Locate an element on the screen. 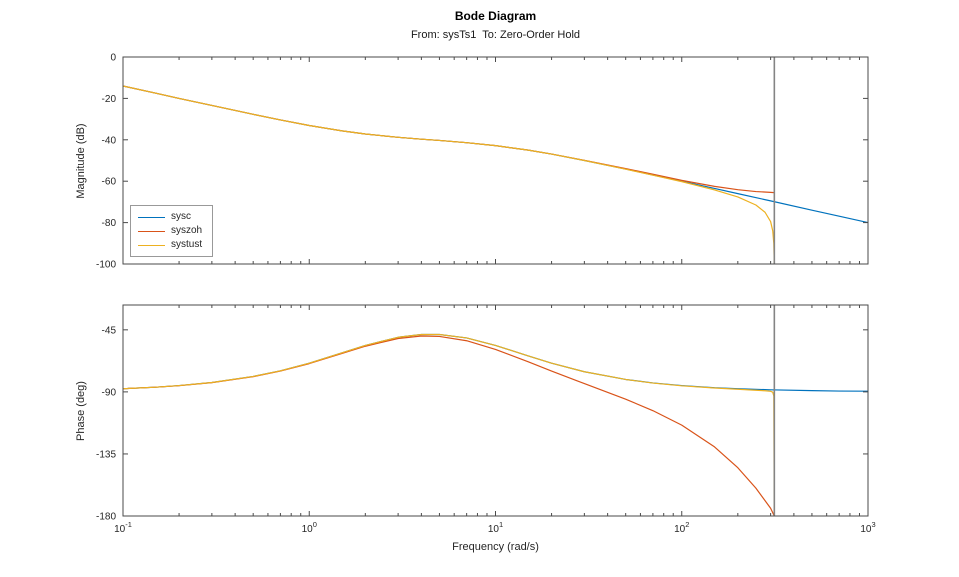 The image size is (959, 577). x-tick-label: 10³ is located at coordinates (867, 527).